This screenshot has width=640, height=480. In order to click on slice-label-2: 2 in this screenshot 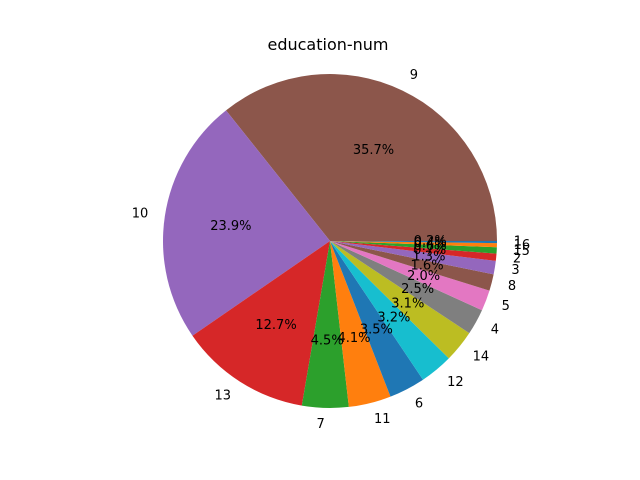, I will do `click(517, 258)`.